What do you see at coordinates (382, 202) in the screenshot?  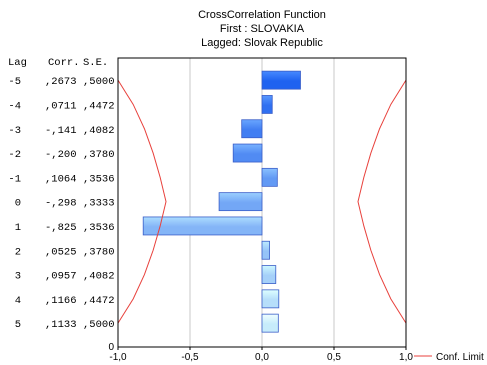 I see `conf-limit-upper` at bounding box center [382, 202].